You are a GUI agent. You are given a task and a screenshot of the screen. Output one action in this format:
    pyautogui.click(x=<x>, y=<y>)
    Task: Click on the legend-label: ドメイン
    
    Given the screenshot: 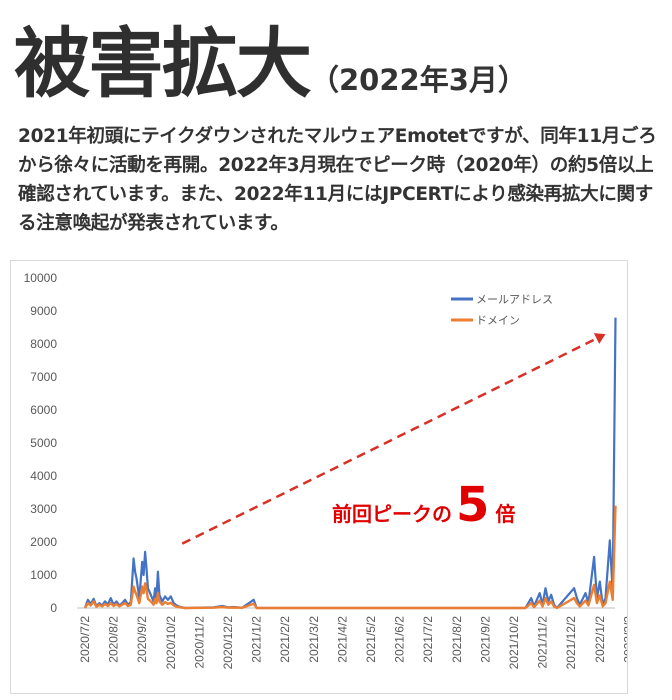 What is the action you would take?
    pyautogui.click(x=498, y=321)
    